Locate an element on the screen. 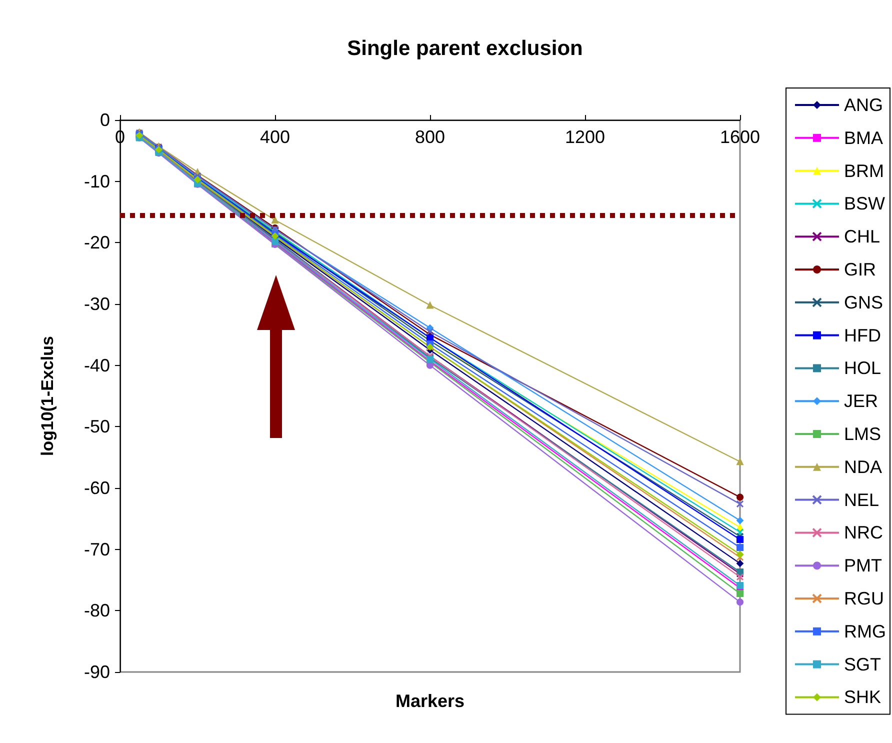  y-tick-label: -20 is located at coordinates (97, 242).